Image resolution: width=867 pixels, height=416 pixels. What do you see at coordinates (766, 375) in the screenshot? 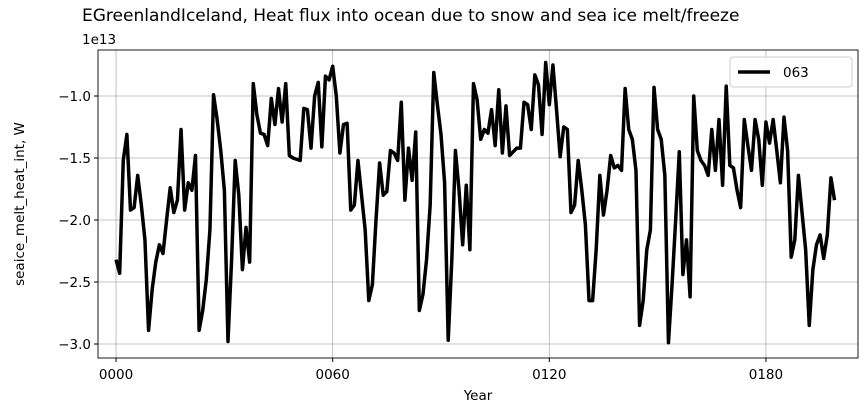
I see `x-tick-label: 0180` at bounding box center [766, 375].